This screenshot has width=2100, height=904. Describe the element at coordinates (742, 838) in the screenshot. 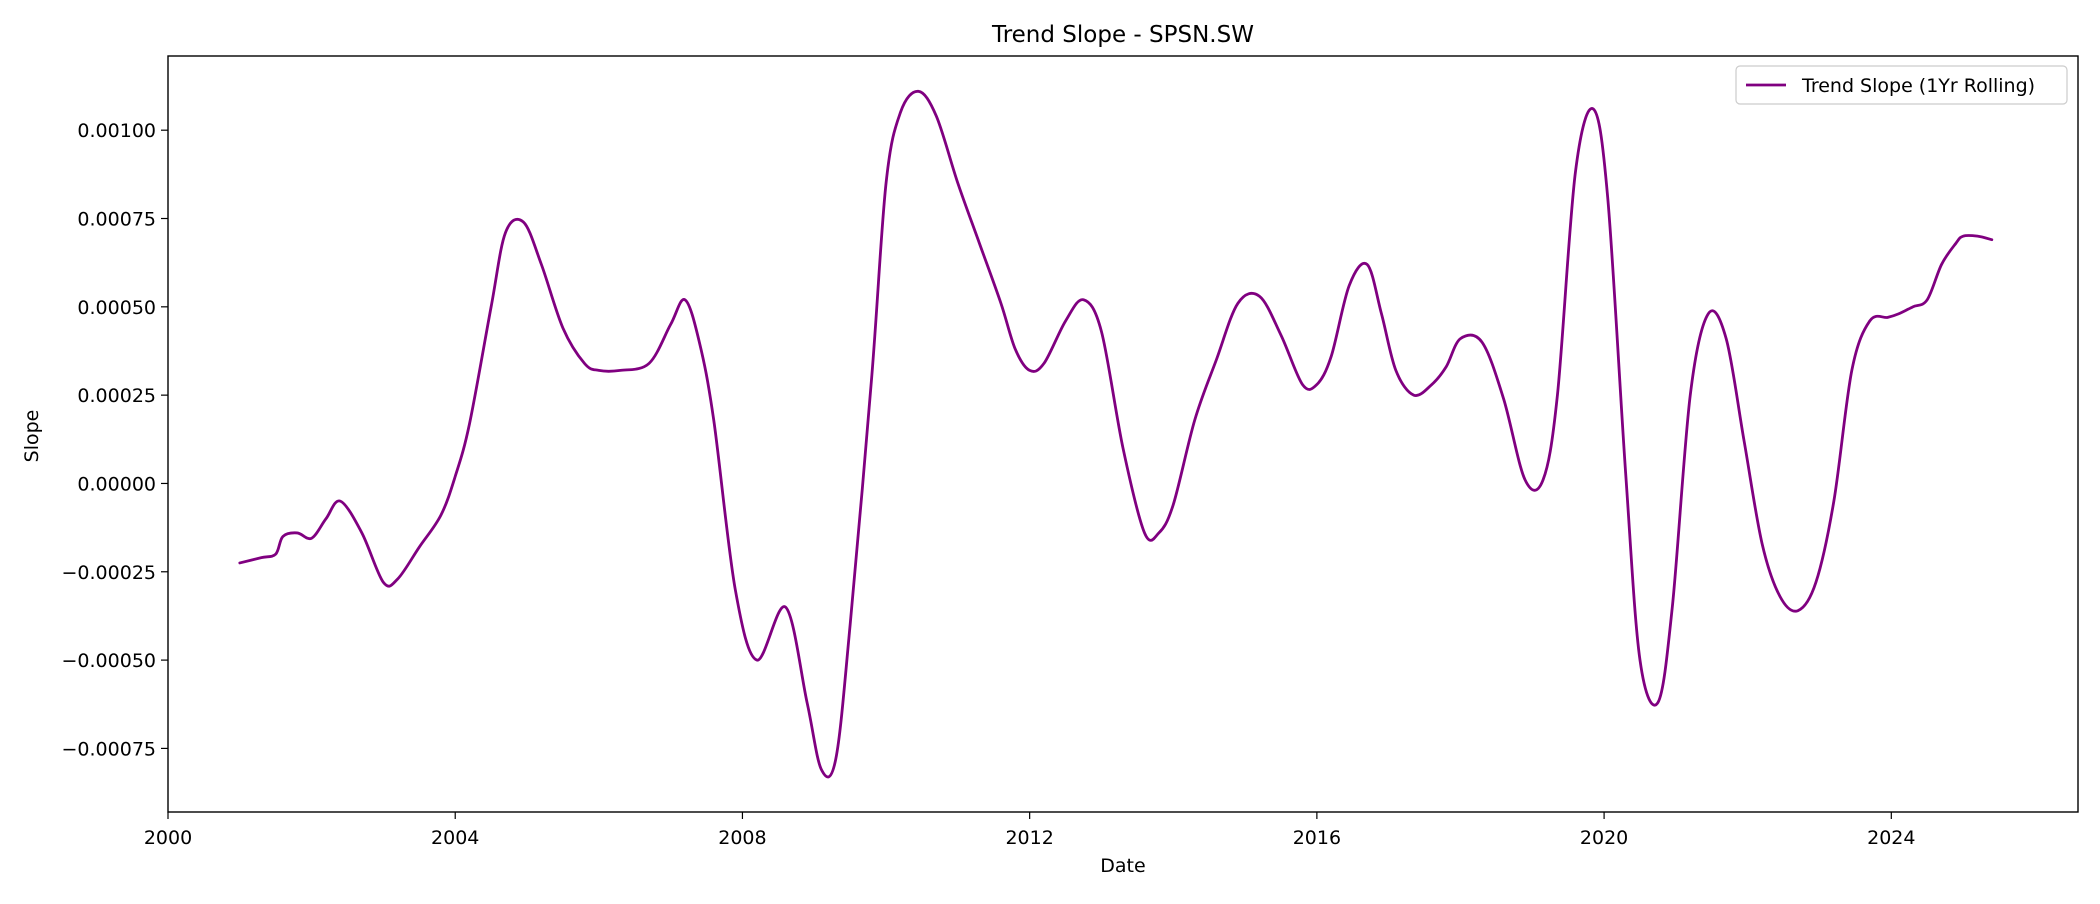

I see `x-tick-label: 2008` at that location.